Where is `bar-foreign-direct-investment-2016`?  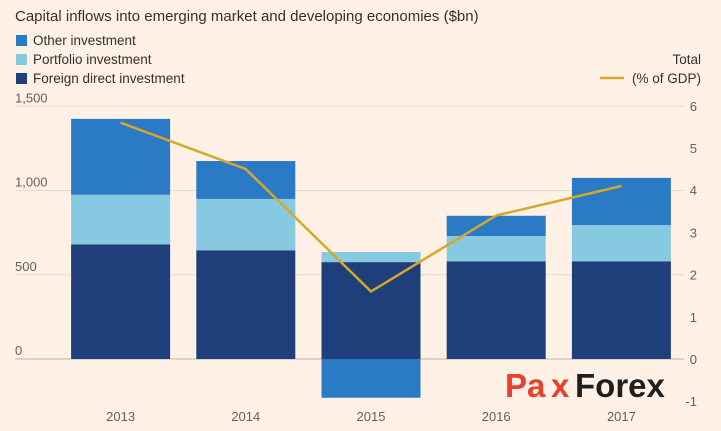 bar-foreign-direct-investment-2016 is located at coordinates (496, 310).